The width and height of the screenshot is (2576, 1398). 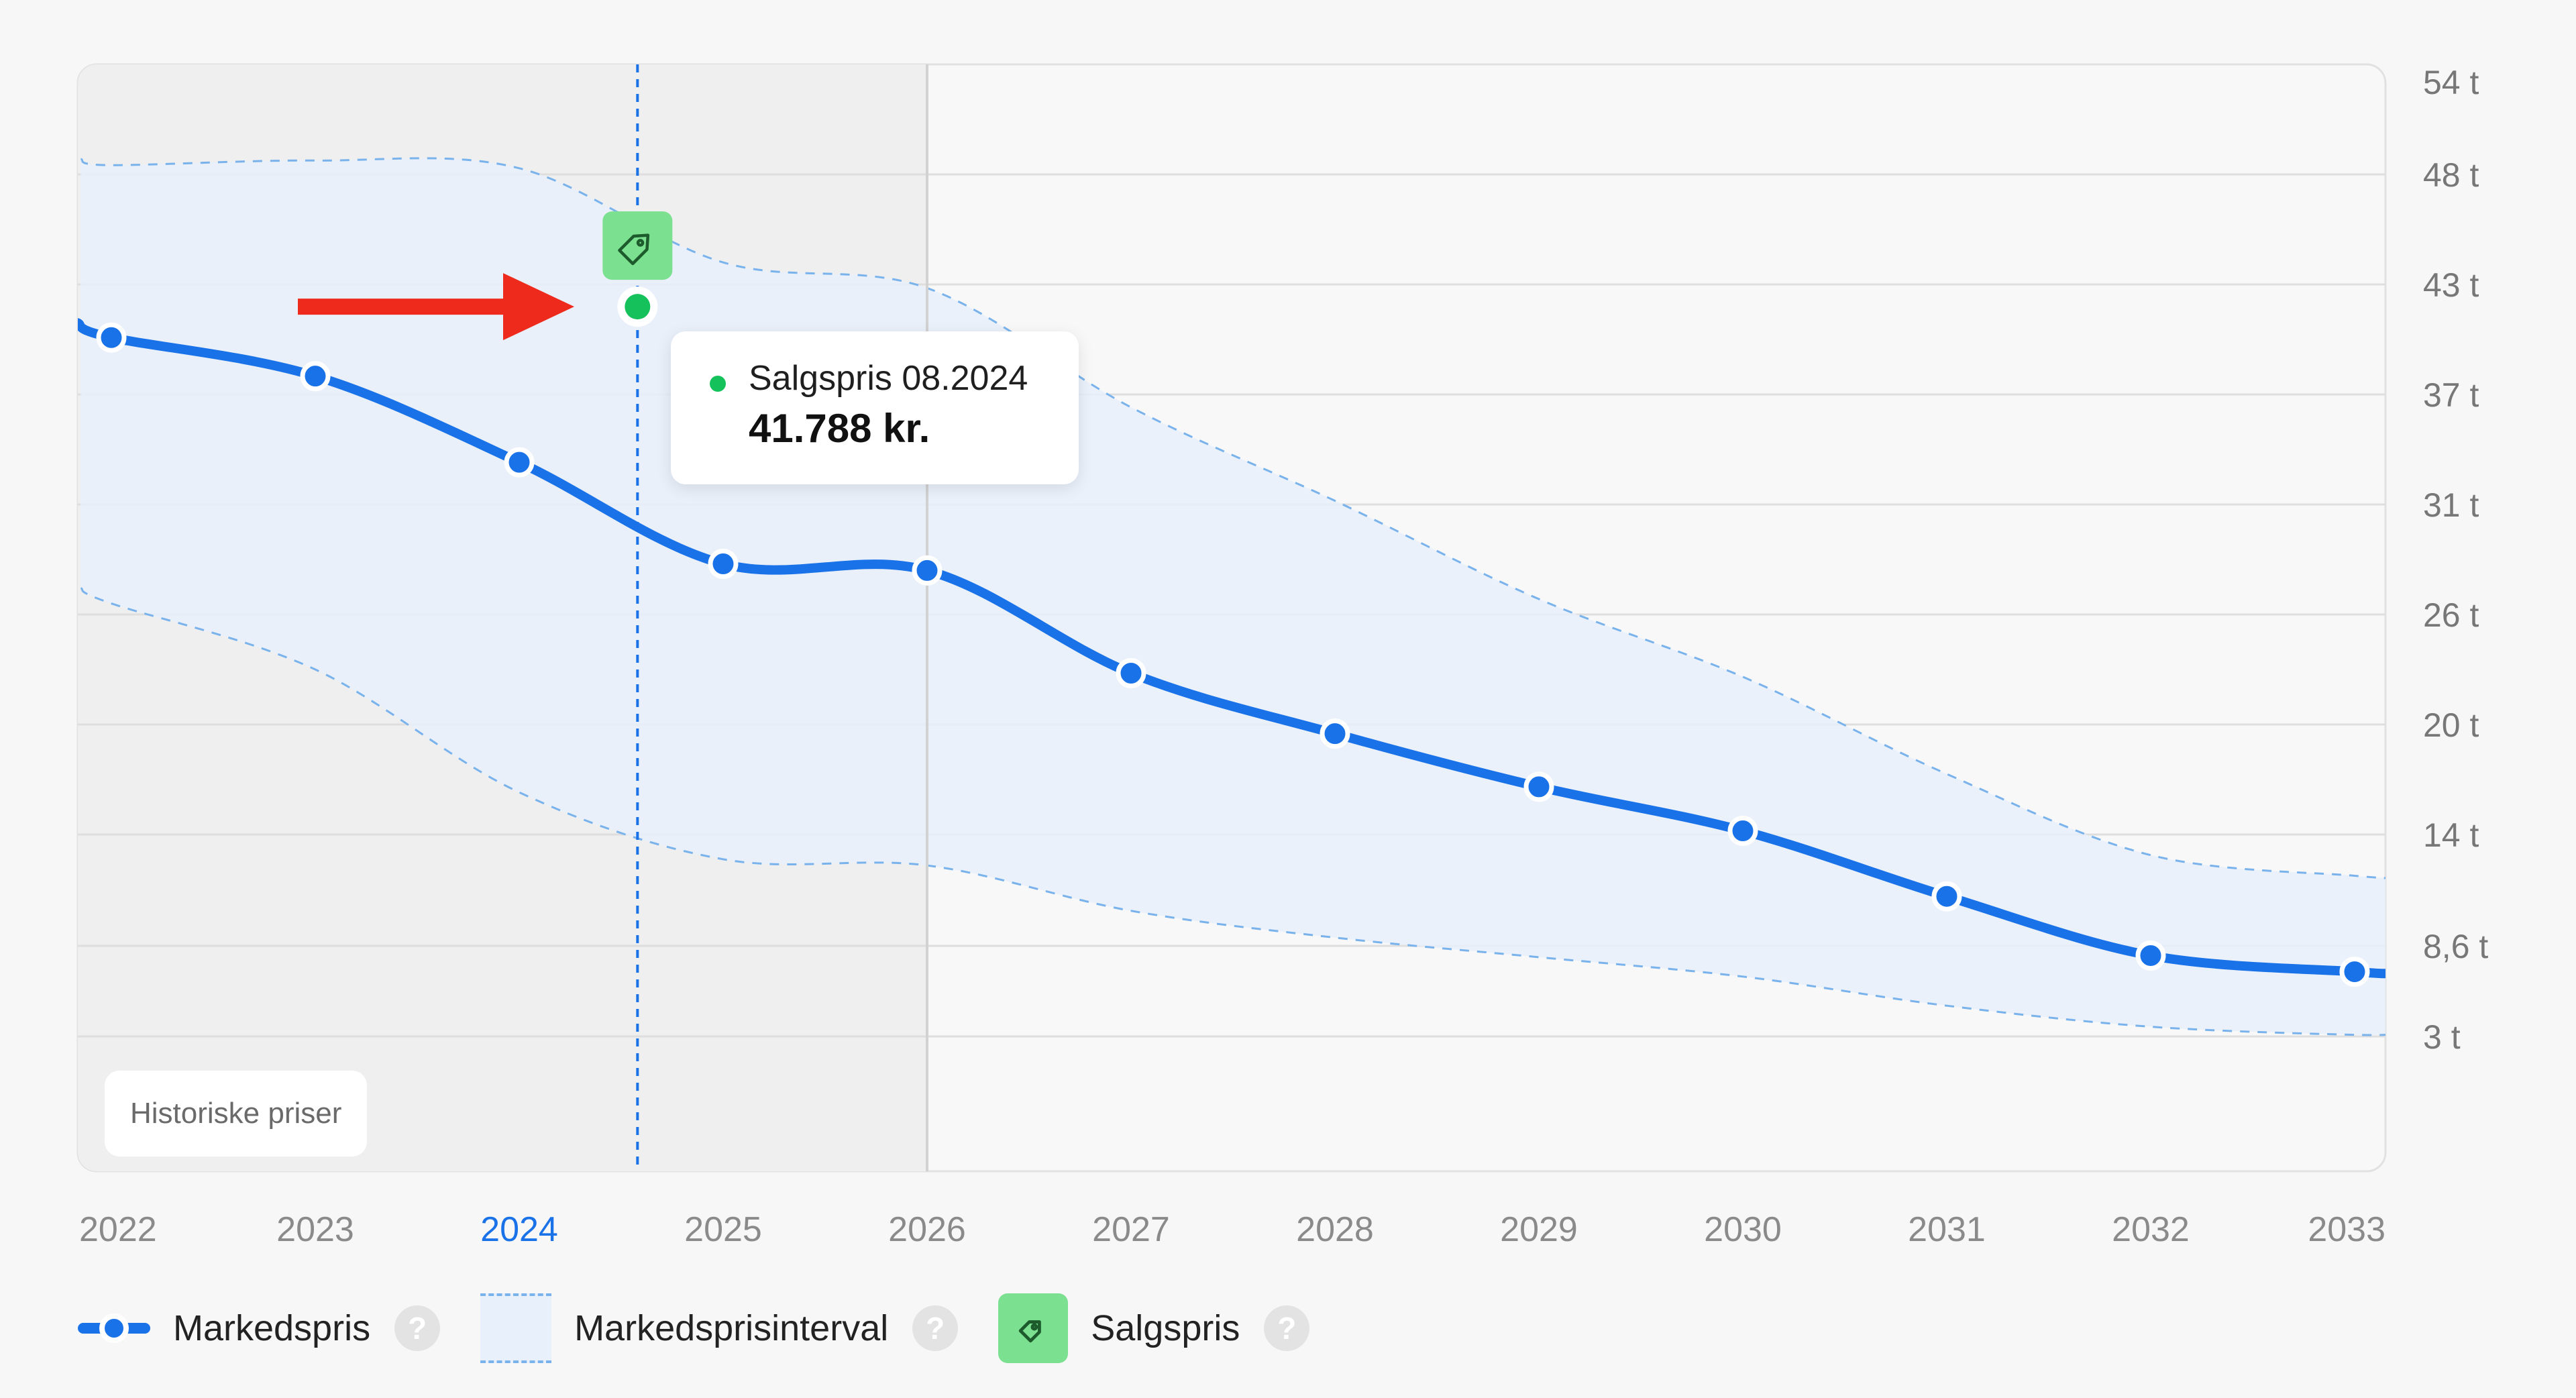 What do you see at coordinates (731, 1328) in the screenshot?
I see `legend-label-price-interval: Markedsprisinterval` at bounding box center [731, 1328].